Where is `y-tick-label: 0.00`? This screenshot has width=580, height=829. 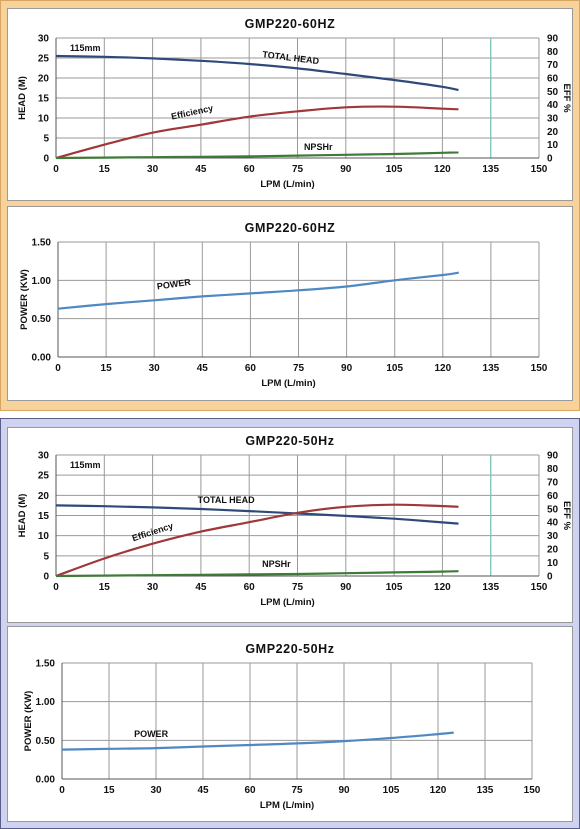
y-tick-label: 0.00 is located at coordinates (42, 358).